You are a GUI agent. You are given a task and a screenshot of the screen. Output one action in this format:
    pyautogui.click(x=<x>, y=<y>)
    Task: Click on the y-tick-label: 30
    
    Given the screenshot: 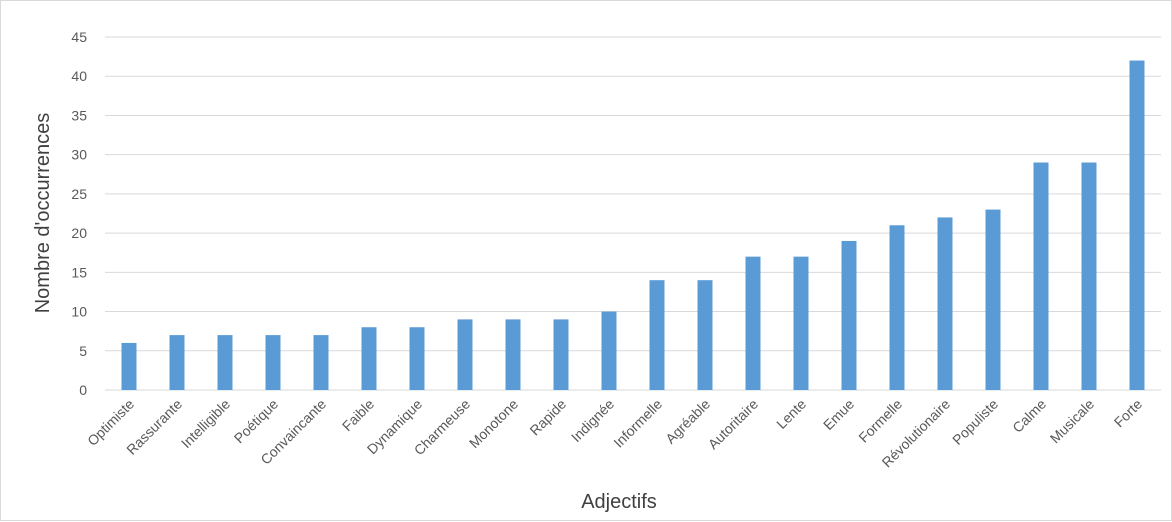 What is the action you would take?
    pyautogui.click(x=79, y=155)
    